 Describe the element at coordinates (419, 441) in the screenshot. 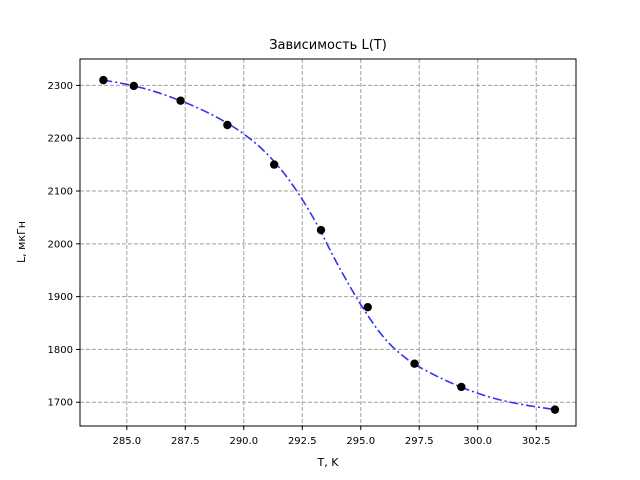

I see `x-tick-label: 297.5` at that location.